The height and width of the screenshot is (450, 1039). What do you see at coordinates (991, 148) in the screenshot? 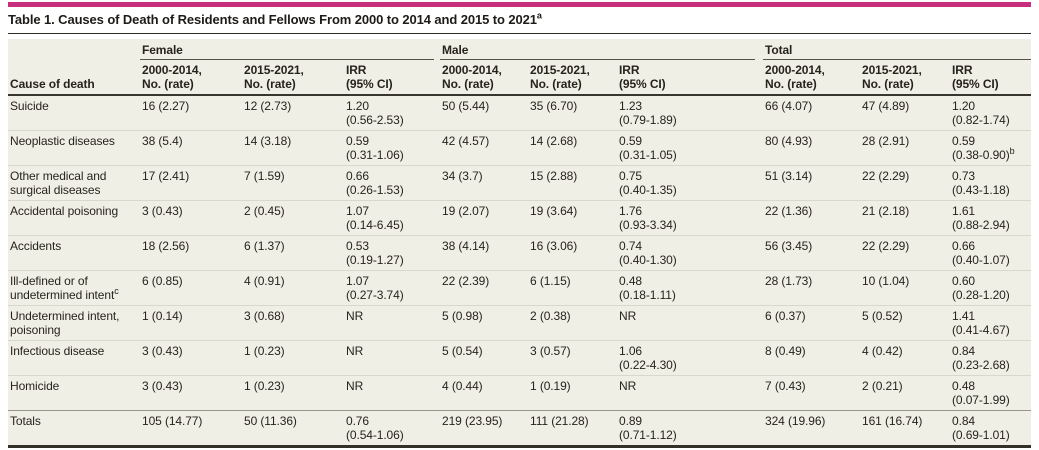
I see `cell-total-irr: 0.59 (0.38-0.90)b` at bounding box center [991, 148].